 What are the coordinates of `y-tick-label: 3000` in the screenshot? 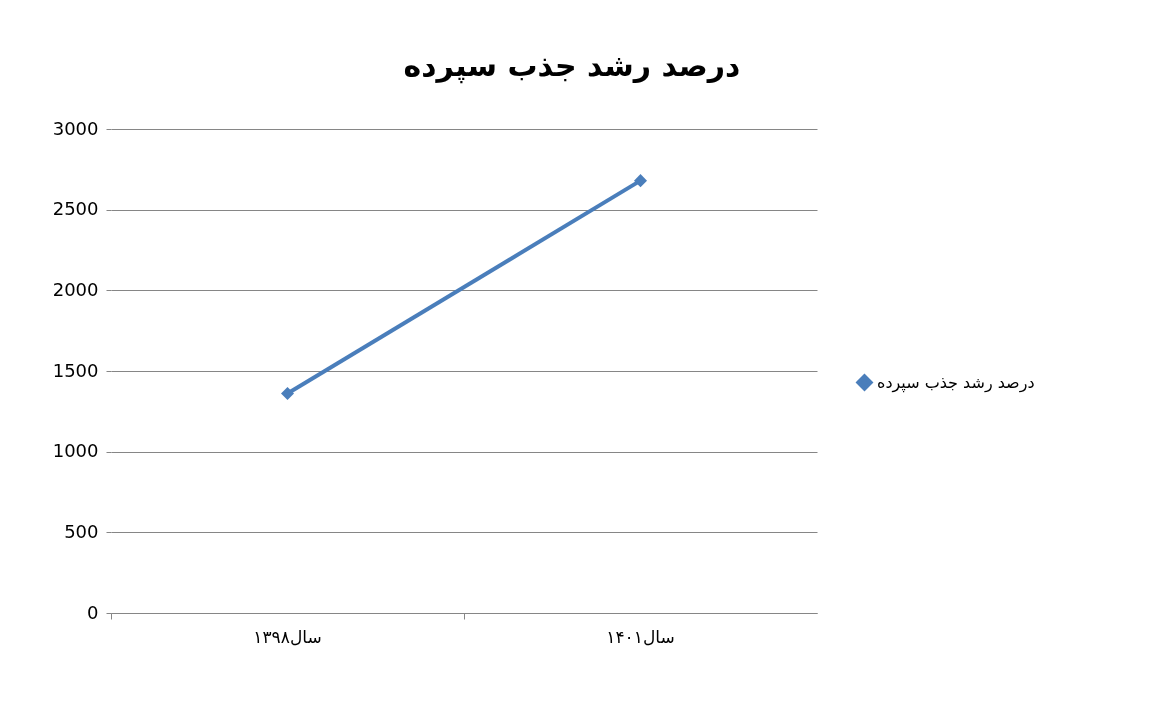 It's located at (75, 128).